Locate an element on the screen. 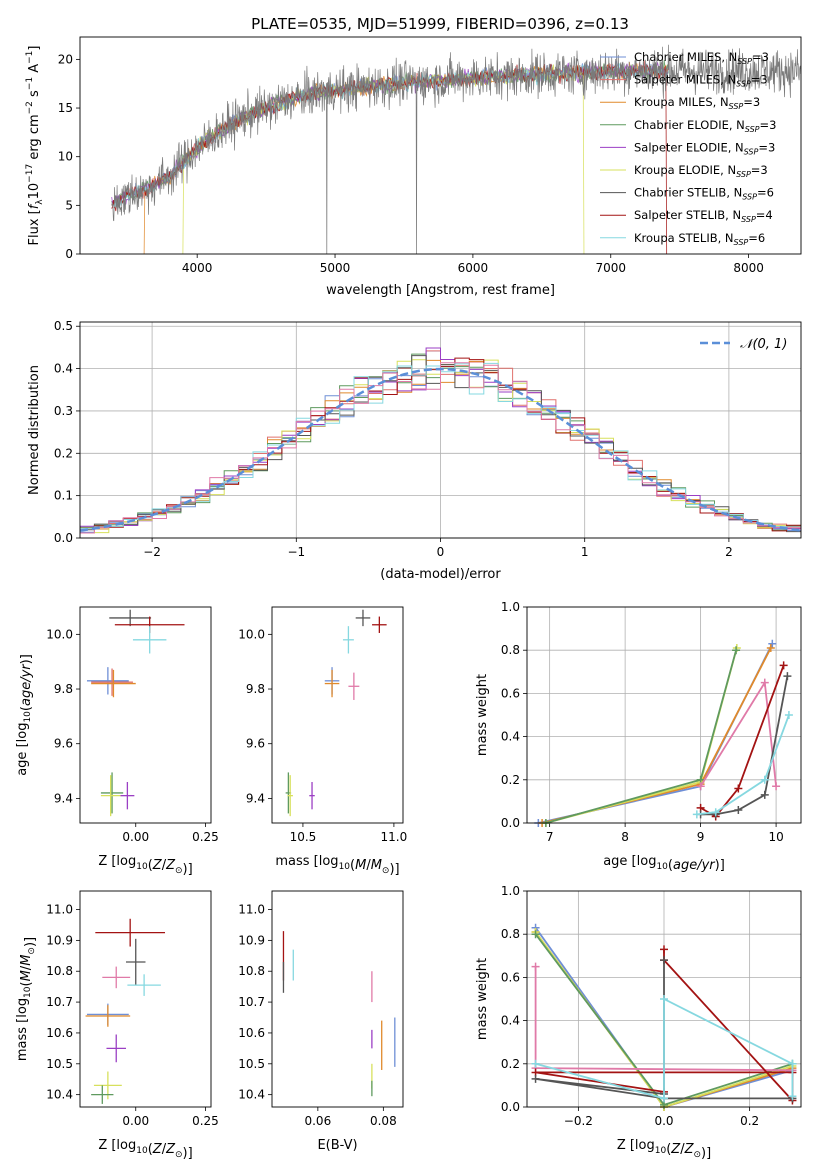 The height and width of the screenshot is (1170, 819). y-tick-label: 1.0 is located at coordinates (510, 607).